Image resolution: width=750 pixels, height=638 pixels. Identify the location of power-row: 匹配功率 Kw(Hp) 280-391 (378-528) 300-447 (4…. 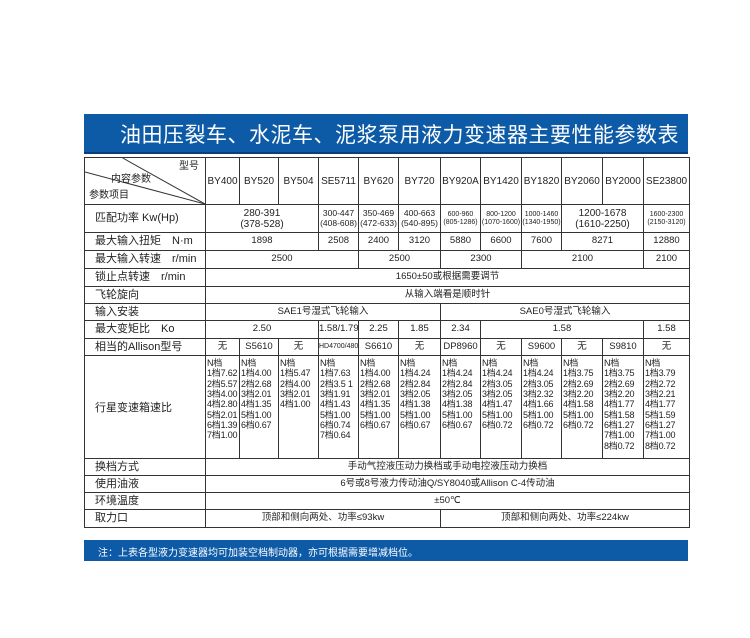
(387, 218).